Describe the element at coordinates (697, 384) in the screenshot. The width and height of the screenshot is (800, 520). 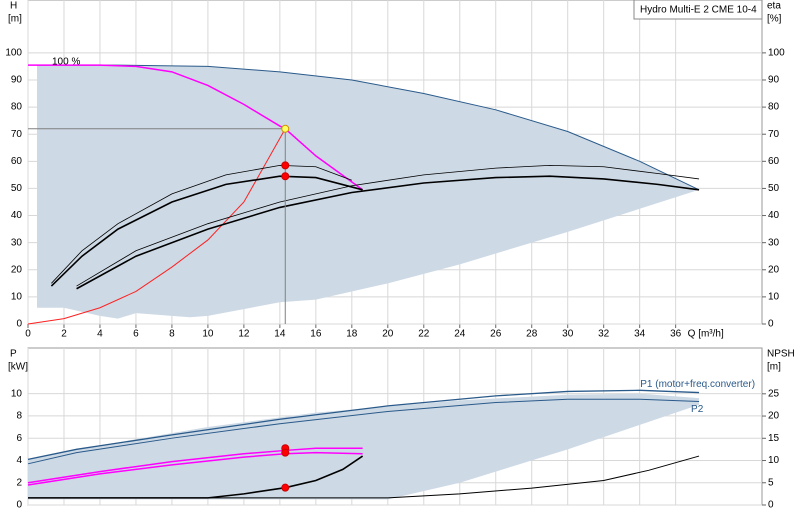
I see `curve-label: P1 (motor+freq.converter)` at that location.